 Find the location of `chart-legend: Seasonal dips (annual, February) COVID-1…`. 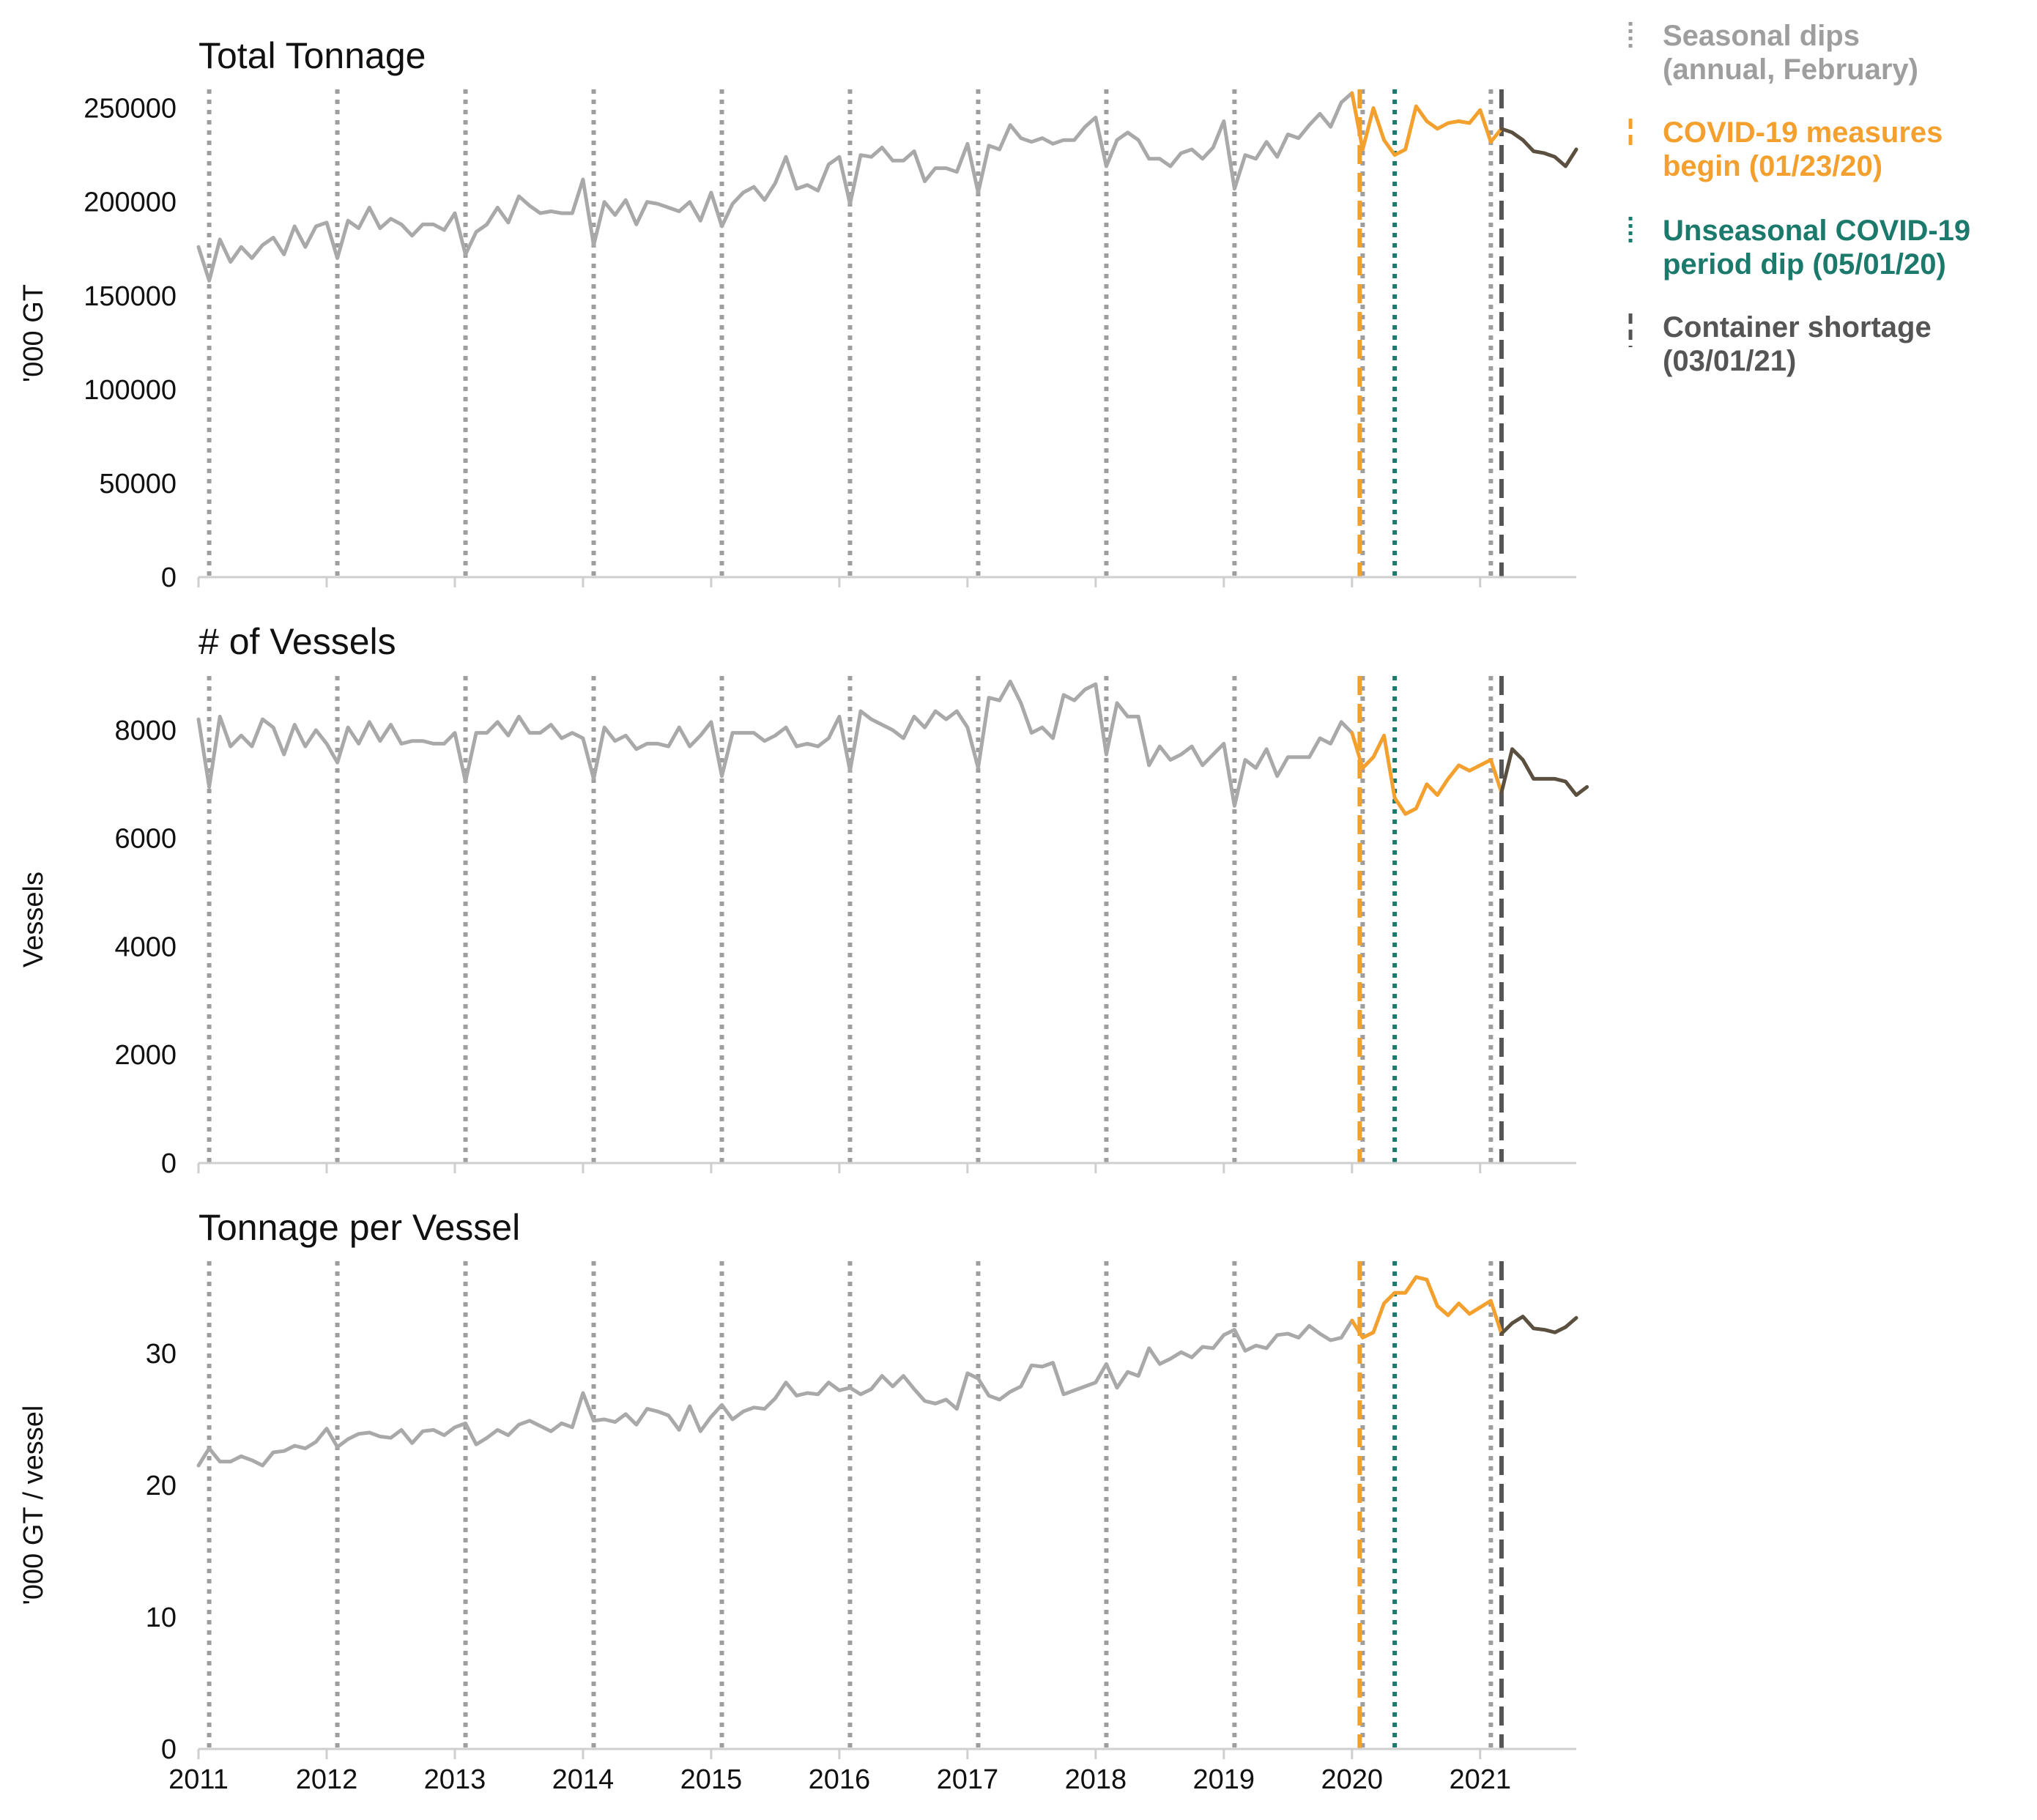

chart-legend: Seasonal dips (annual, February) COVID-1… is located at coordinates (1799, 199).